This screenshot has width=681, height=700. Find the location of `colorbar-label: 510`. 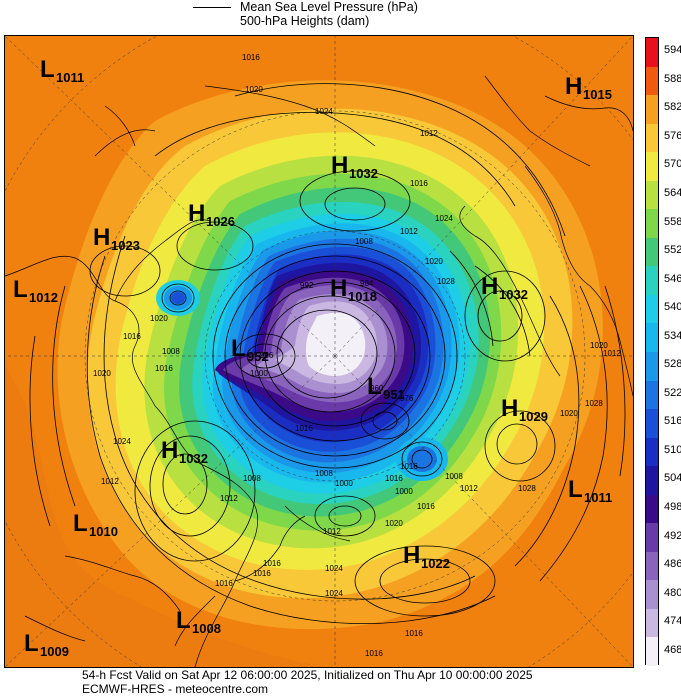

colorbar-label: 510 is located at coordinates (672, 449).